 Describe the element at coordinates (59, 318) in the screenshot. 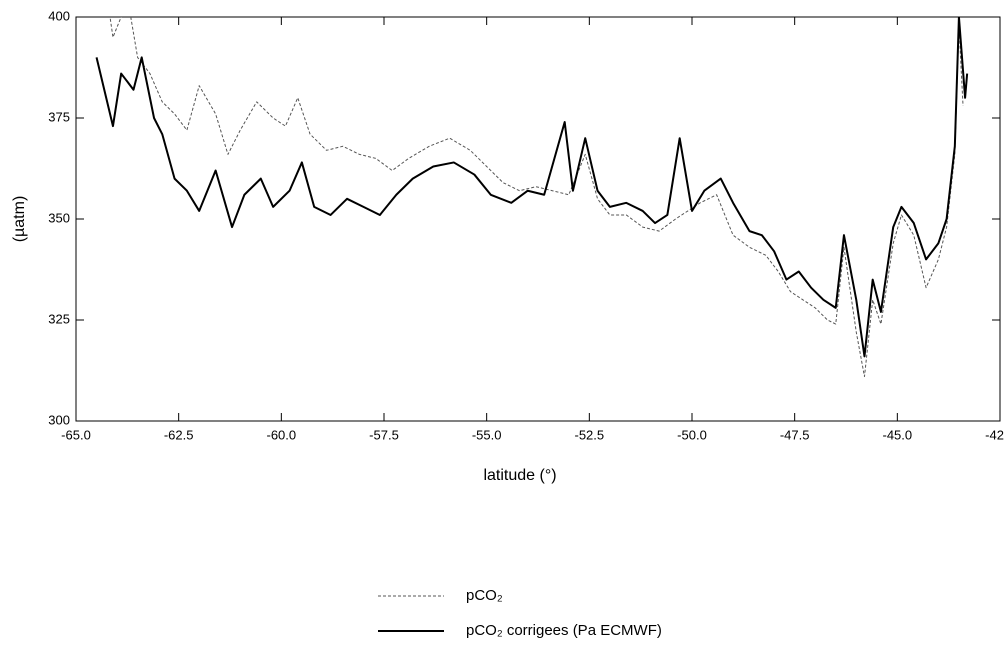

I see `y-tick-label: 325` at that location.